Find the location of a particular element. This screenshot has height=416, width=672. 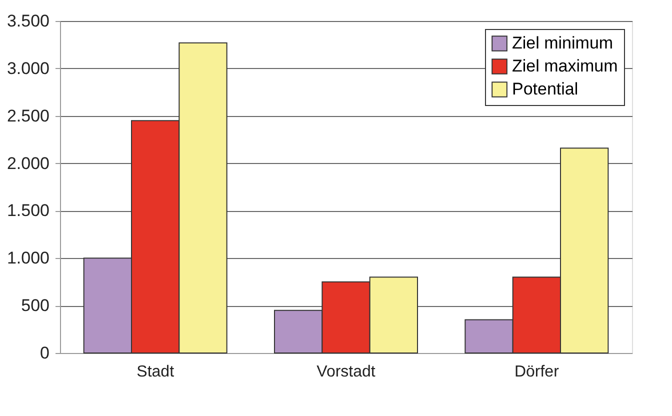

x-tick-label: Dörfer is located at coordinates (537, 372).